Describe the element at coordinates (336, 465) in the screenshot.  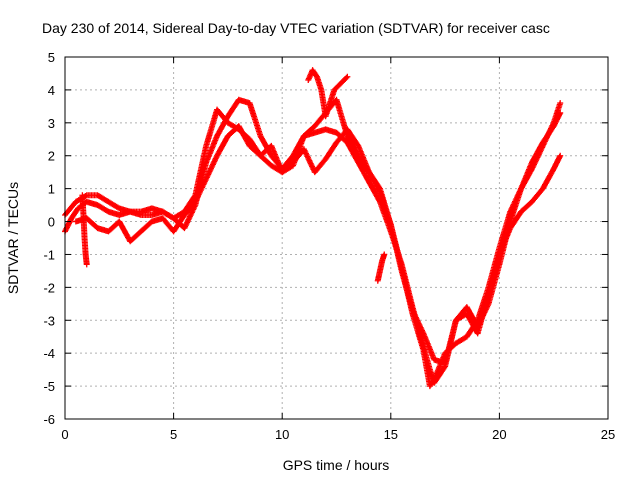
I see `x-axis-label: GPS time / hours` at that location.